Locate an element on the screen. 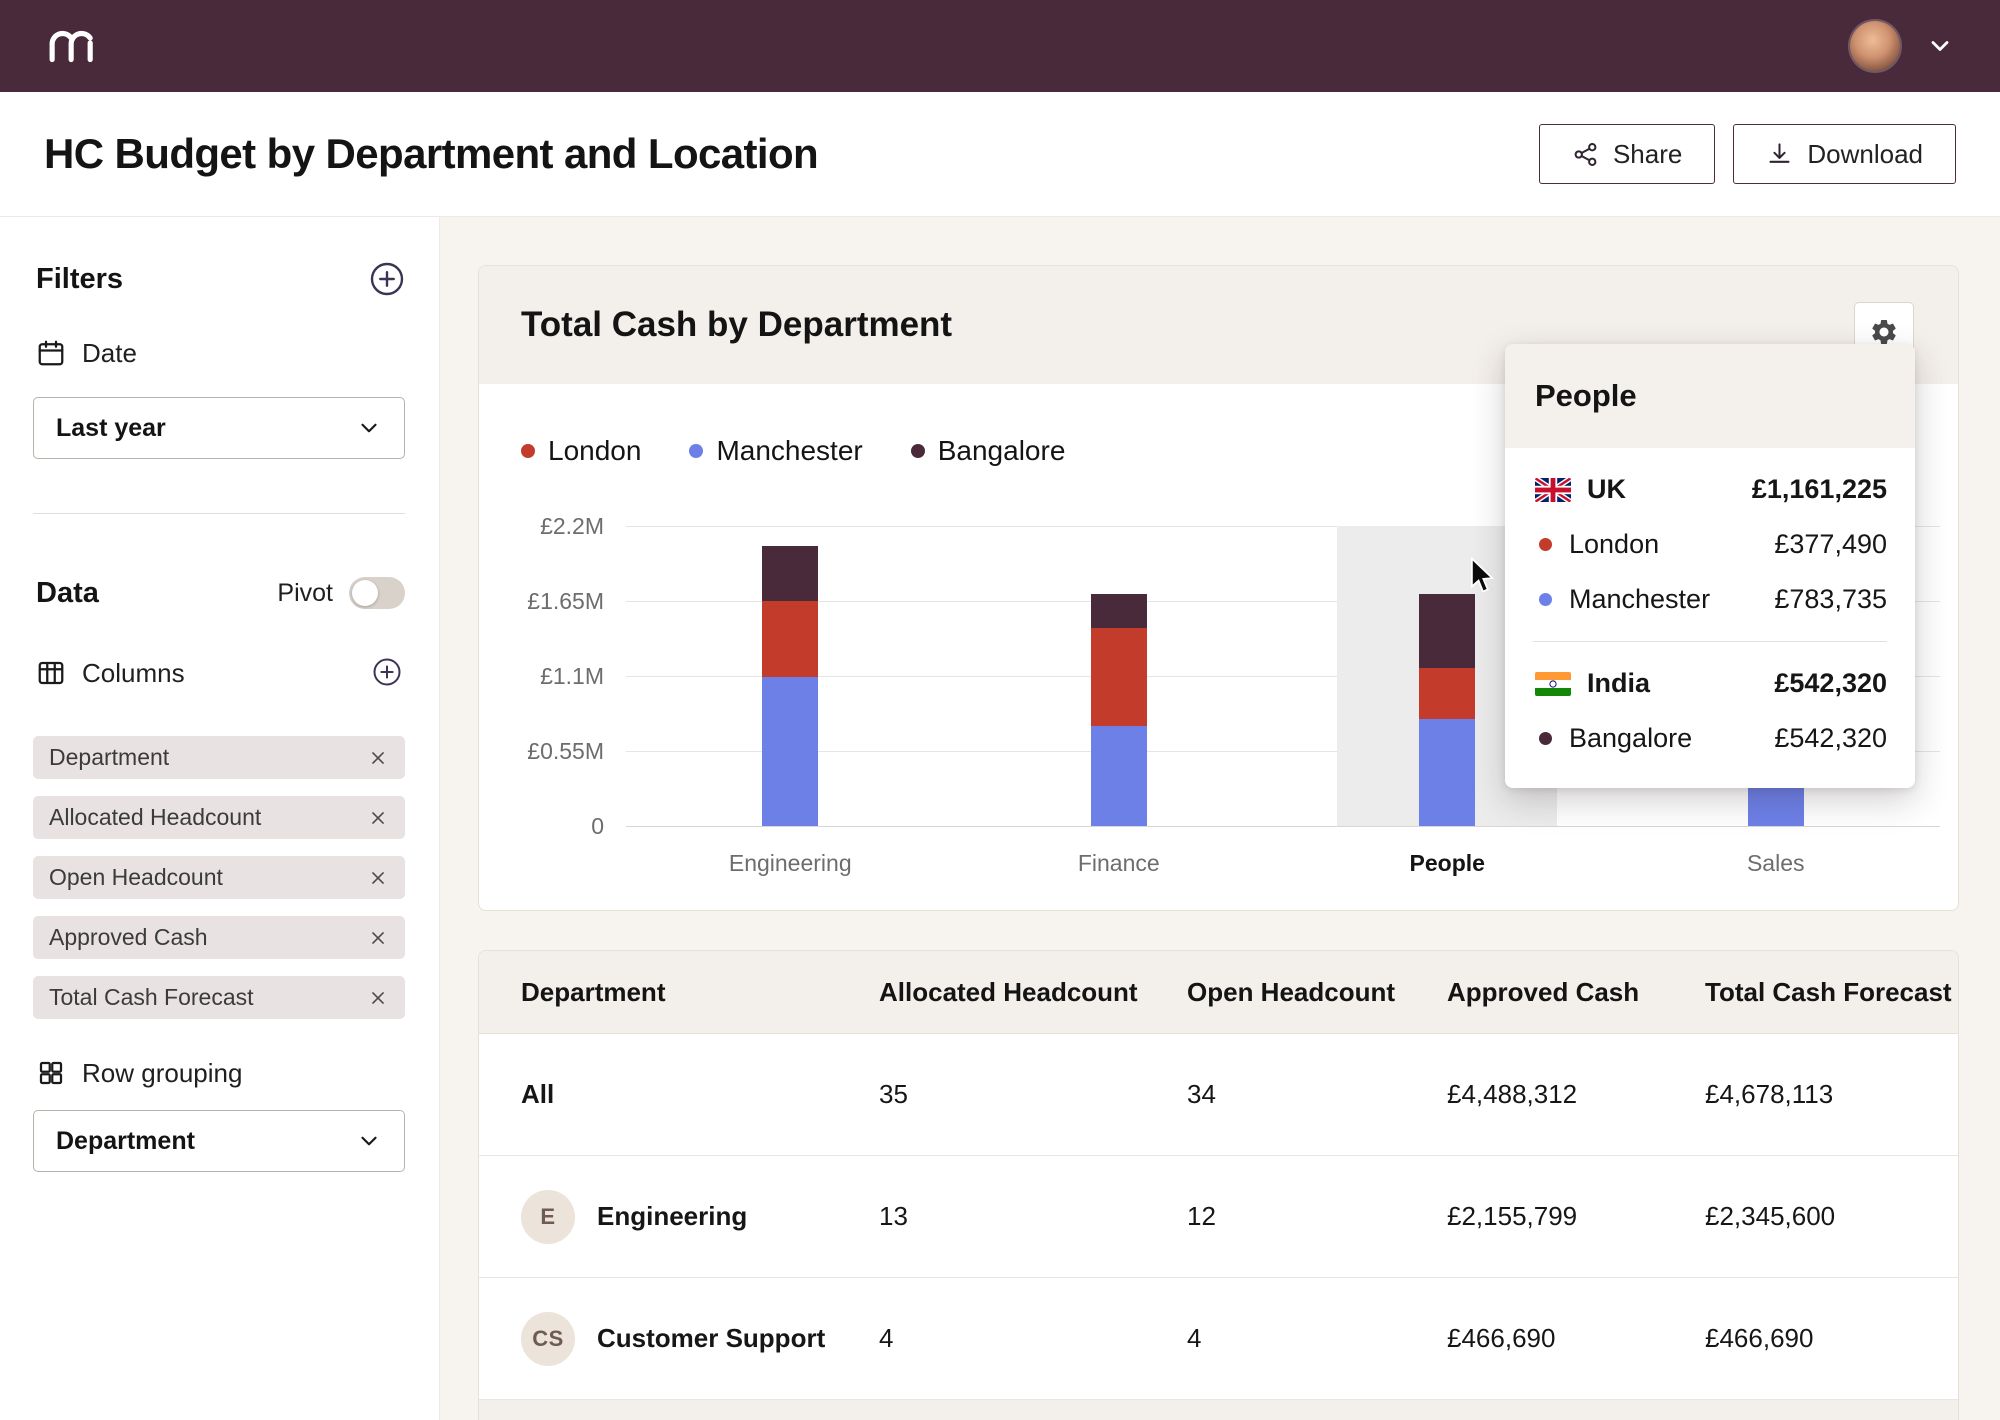 The height and width of the screenshot is (1420, 2000). add-column-button is located at coordinates (387, 673).